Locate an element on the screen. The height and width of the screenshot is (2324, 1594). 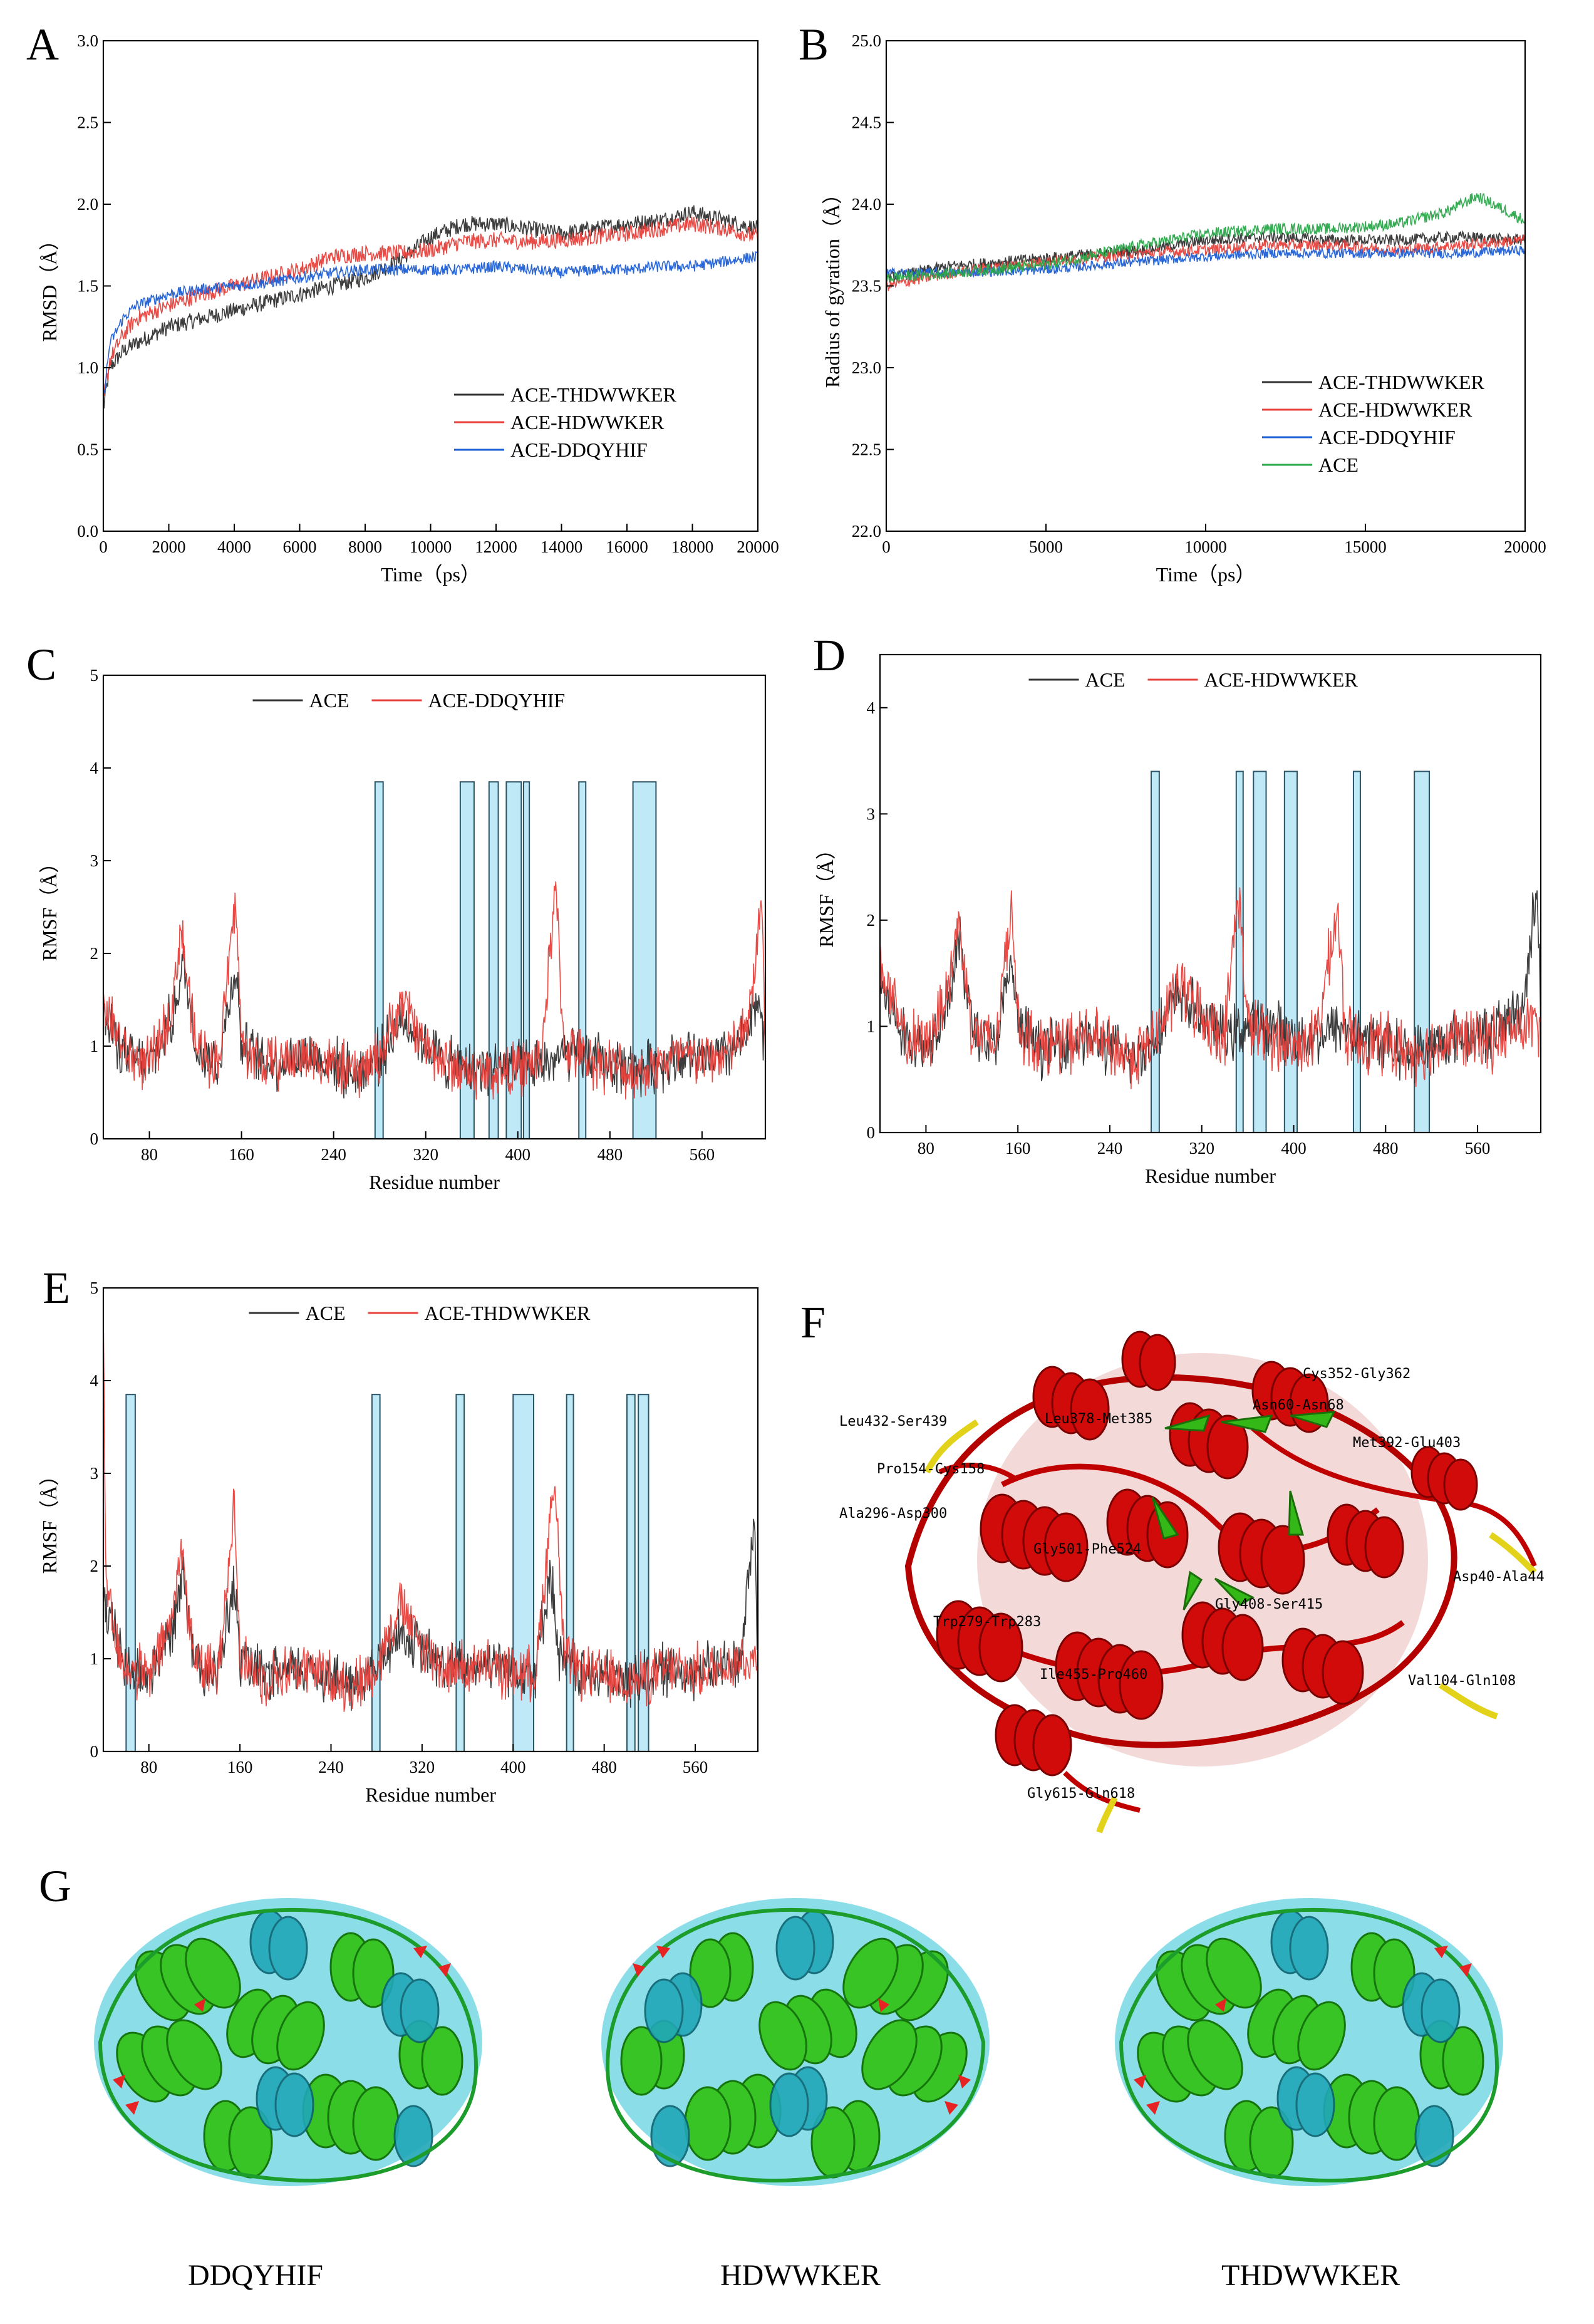
panel-letter-f: F is located at coordinates (813, 1322).